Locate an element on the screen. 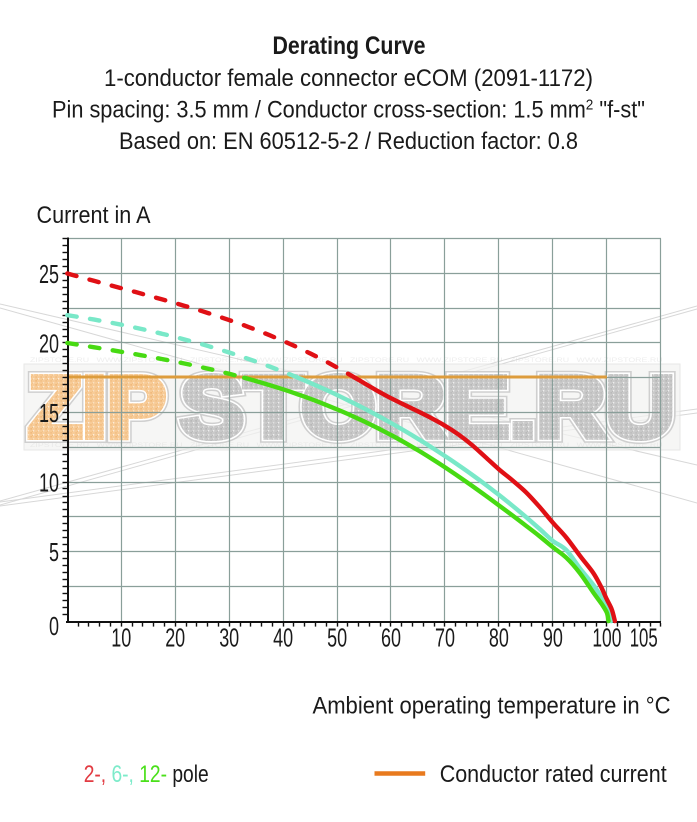 This screenshot has height=822, width=697. svg-text: 2-, 6-, 12- pole is located at coordinates (146, 774).